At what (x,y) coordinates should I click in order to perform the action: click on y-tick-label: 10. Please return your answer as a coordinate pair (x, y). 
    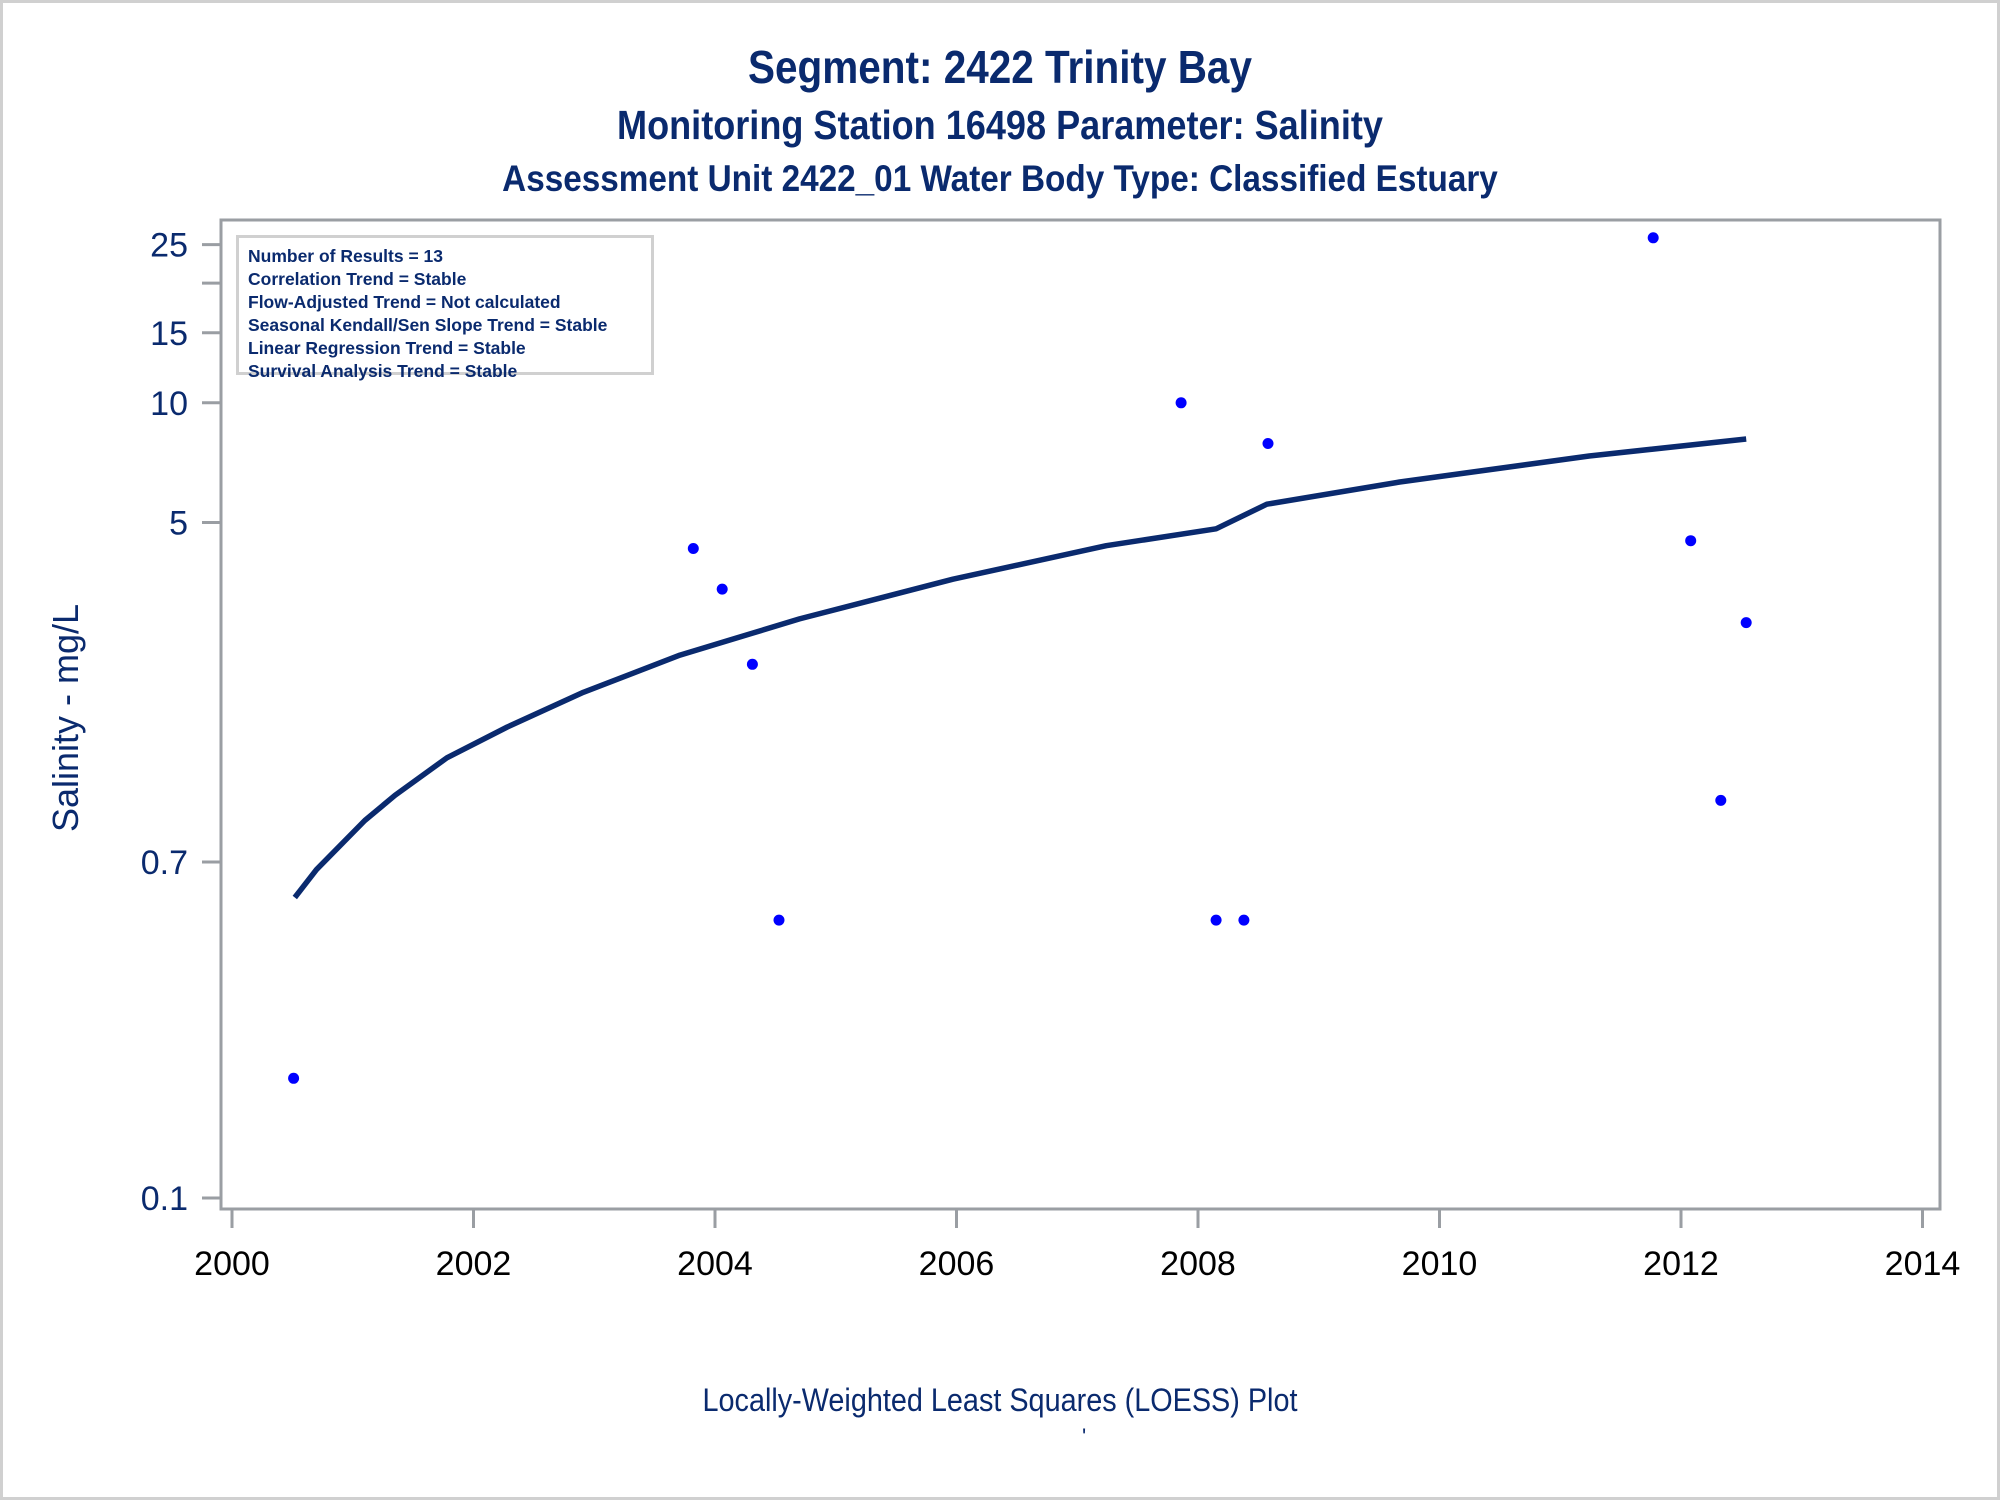
    Looking at the image, I should click on (169, 404).